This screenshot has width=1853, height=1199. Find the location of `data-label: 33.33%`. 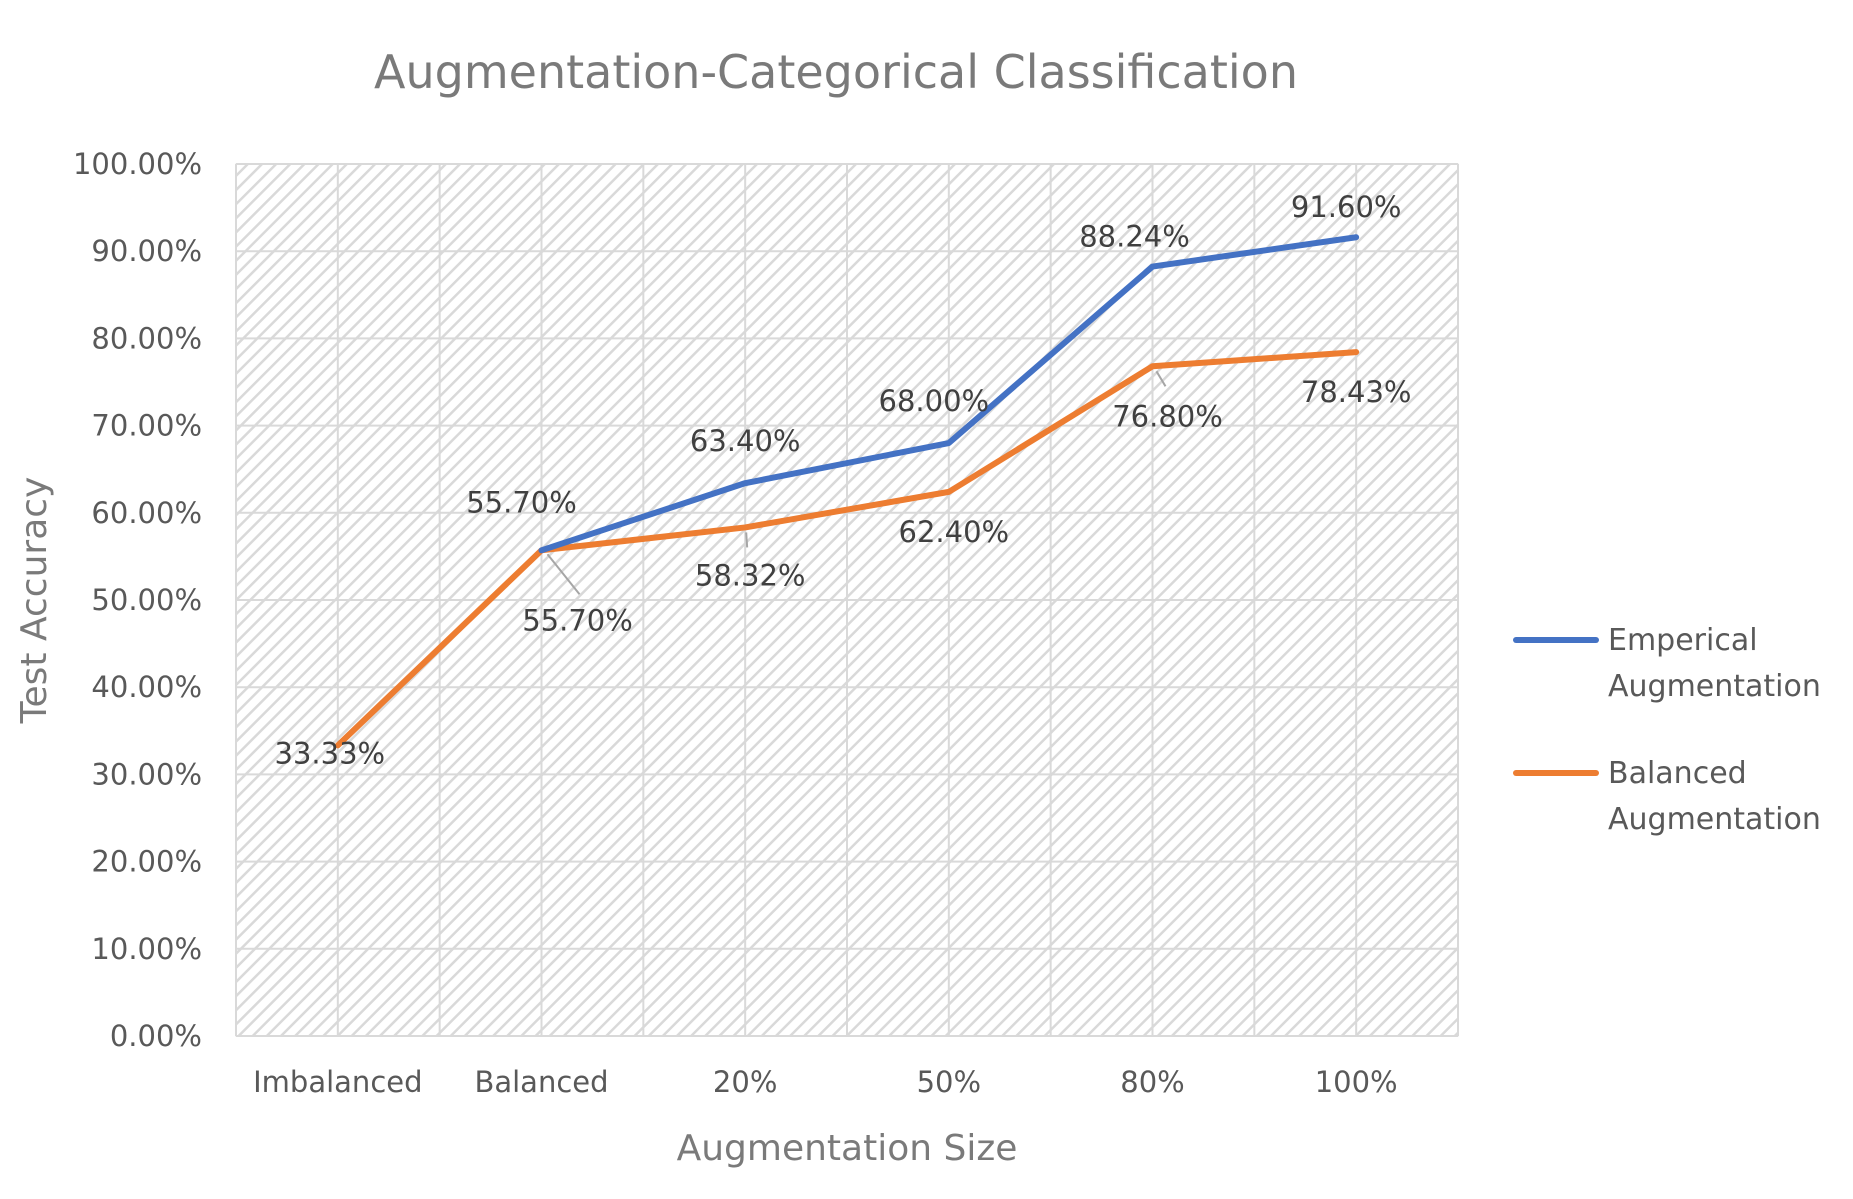

data-label: 33.33% is located at coordinates (330, 753).